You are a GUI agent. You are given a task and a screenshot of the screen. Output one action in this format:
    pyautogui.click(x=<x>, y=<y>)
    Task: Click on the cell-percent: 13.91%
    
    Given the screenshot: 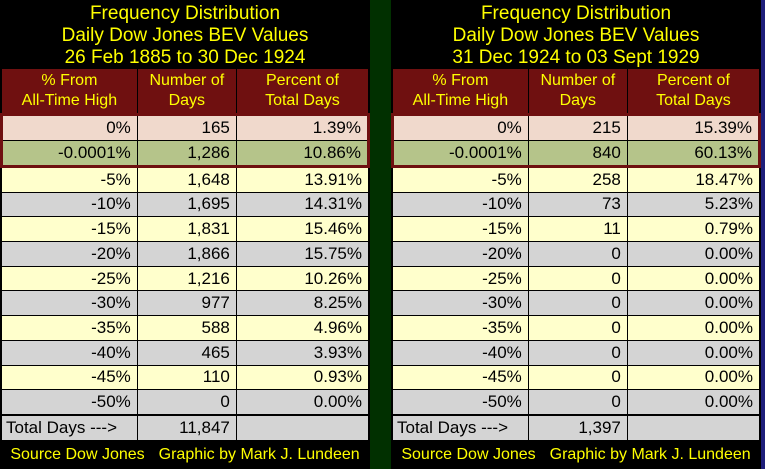 What is the action you would take?
    pyautogui.click(x=302, y=179)
    